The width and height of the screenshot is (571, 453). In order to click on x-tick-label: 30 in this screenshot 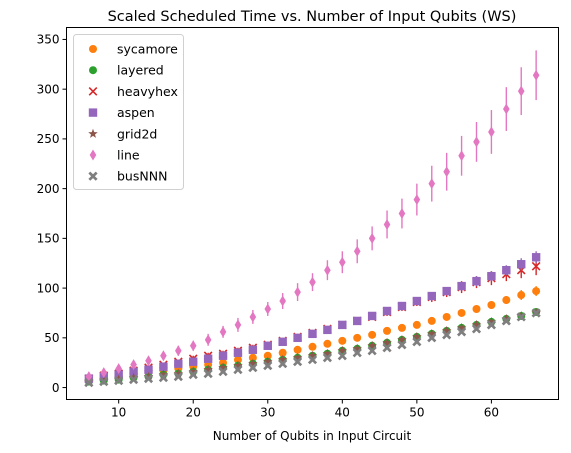, I will do `click(267, 413)`.